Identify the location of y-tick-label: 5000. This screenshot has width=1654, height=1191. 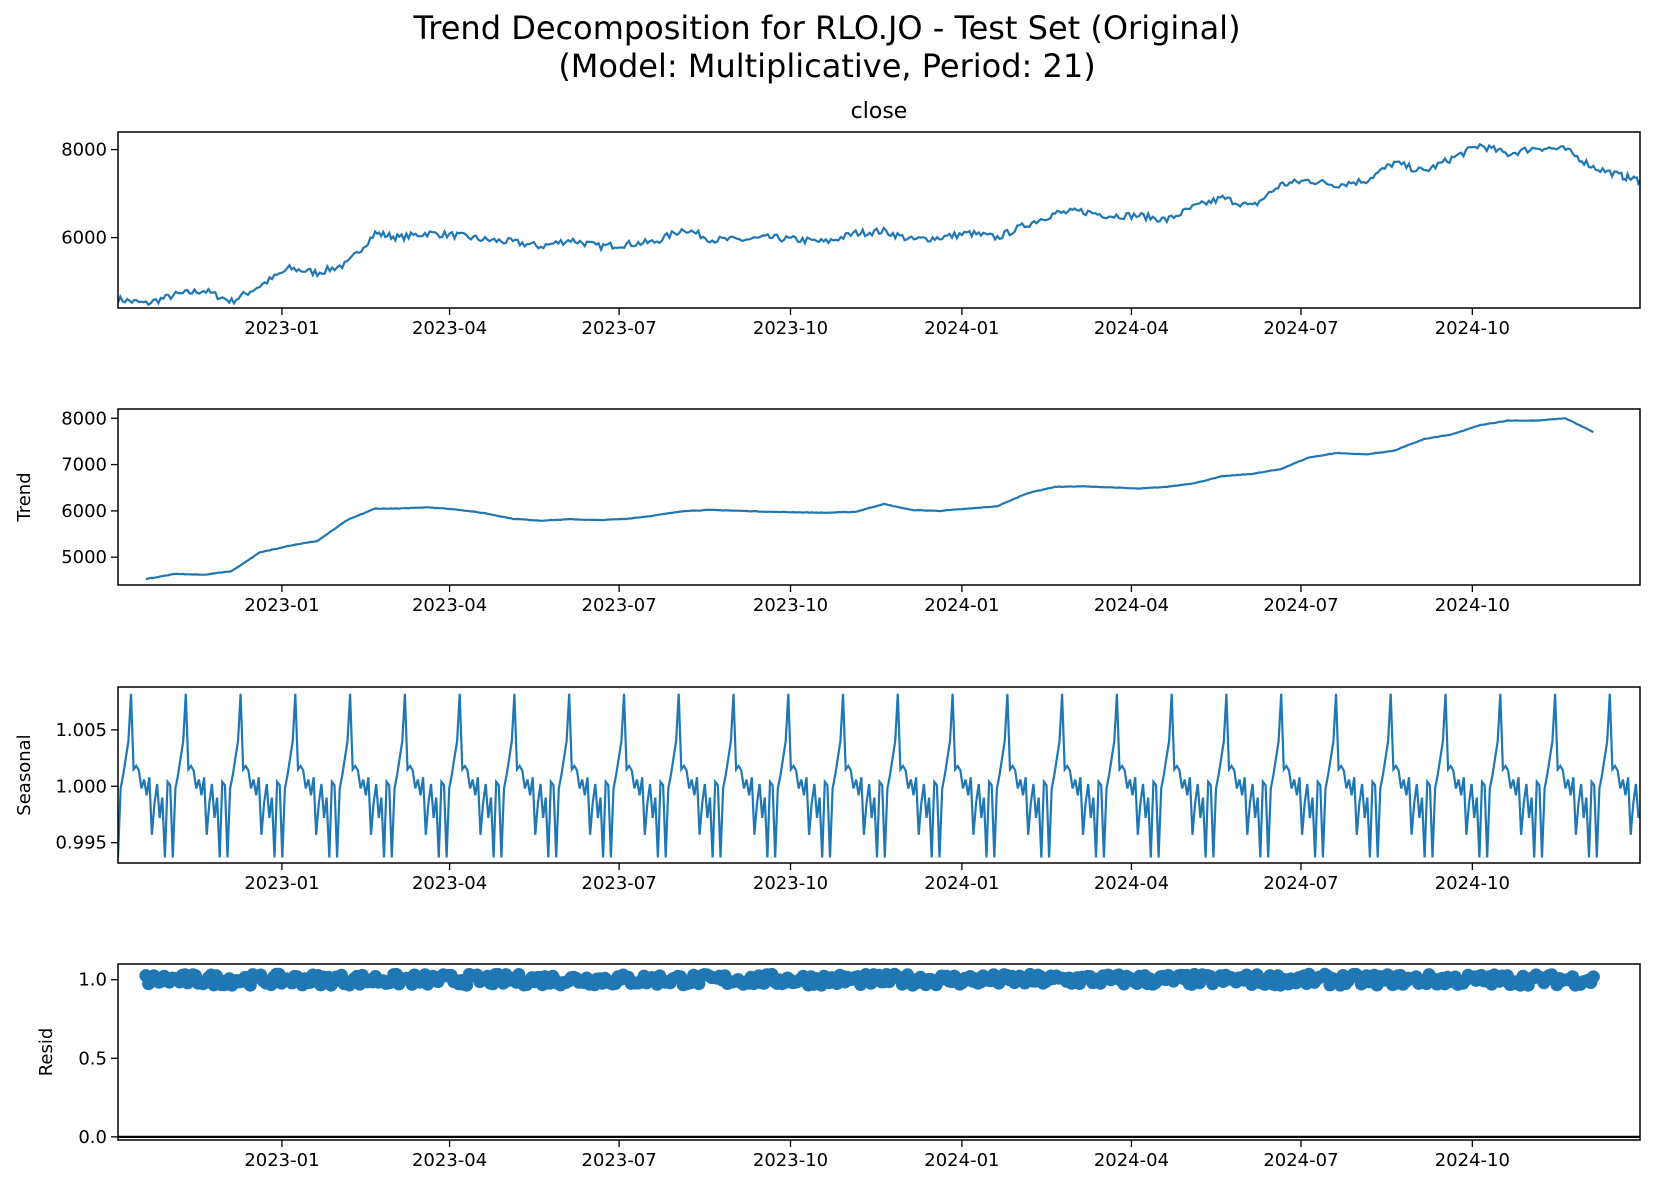
(84, 557).